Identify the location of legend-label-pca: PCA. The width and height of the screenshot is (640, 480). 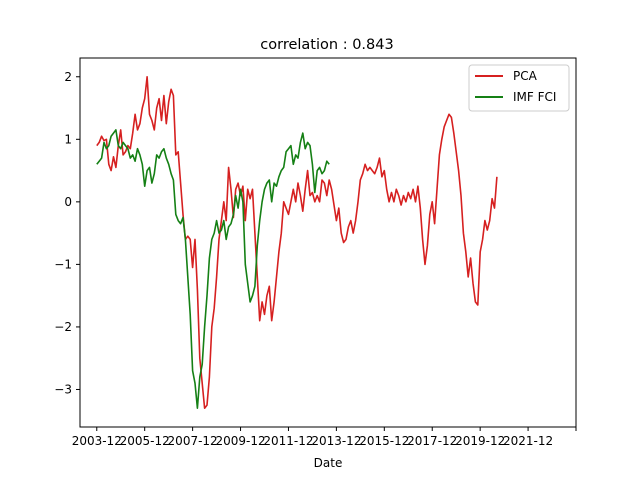
(525, 76).